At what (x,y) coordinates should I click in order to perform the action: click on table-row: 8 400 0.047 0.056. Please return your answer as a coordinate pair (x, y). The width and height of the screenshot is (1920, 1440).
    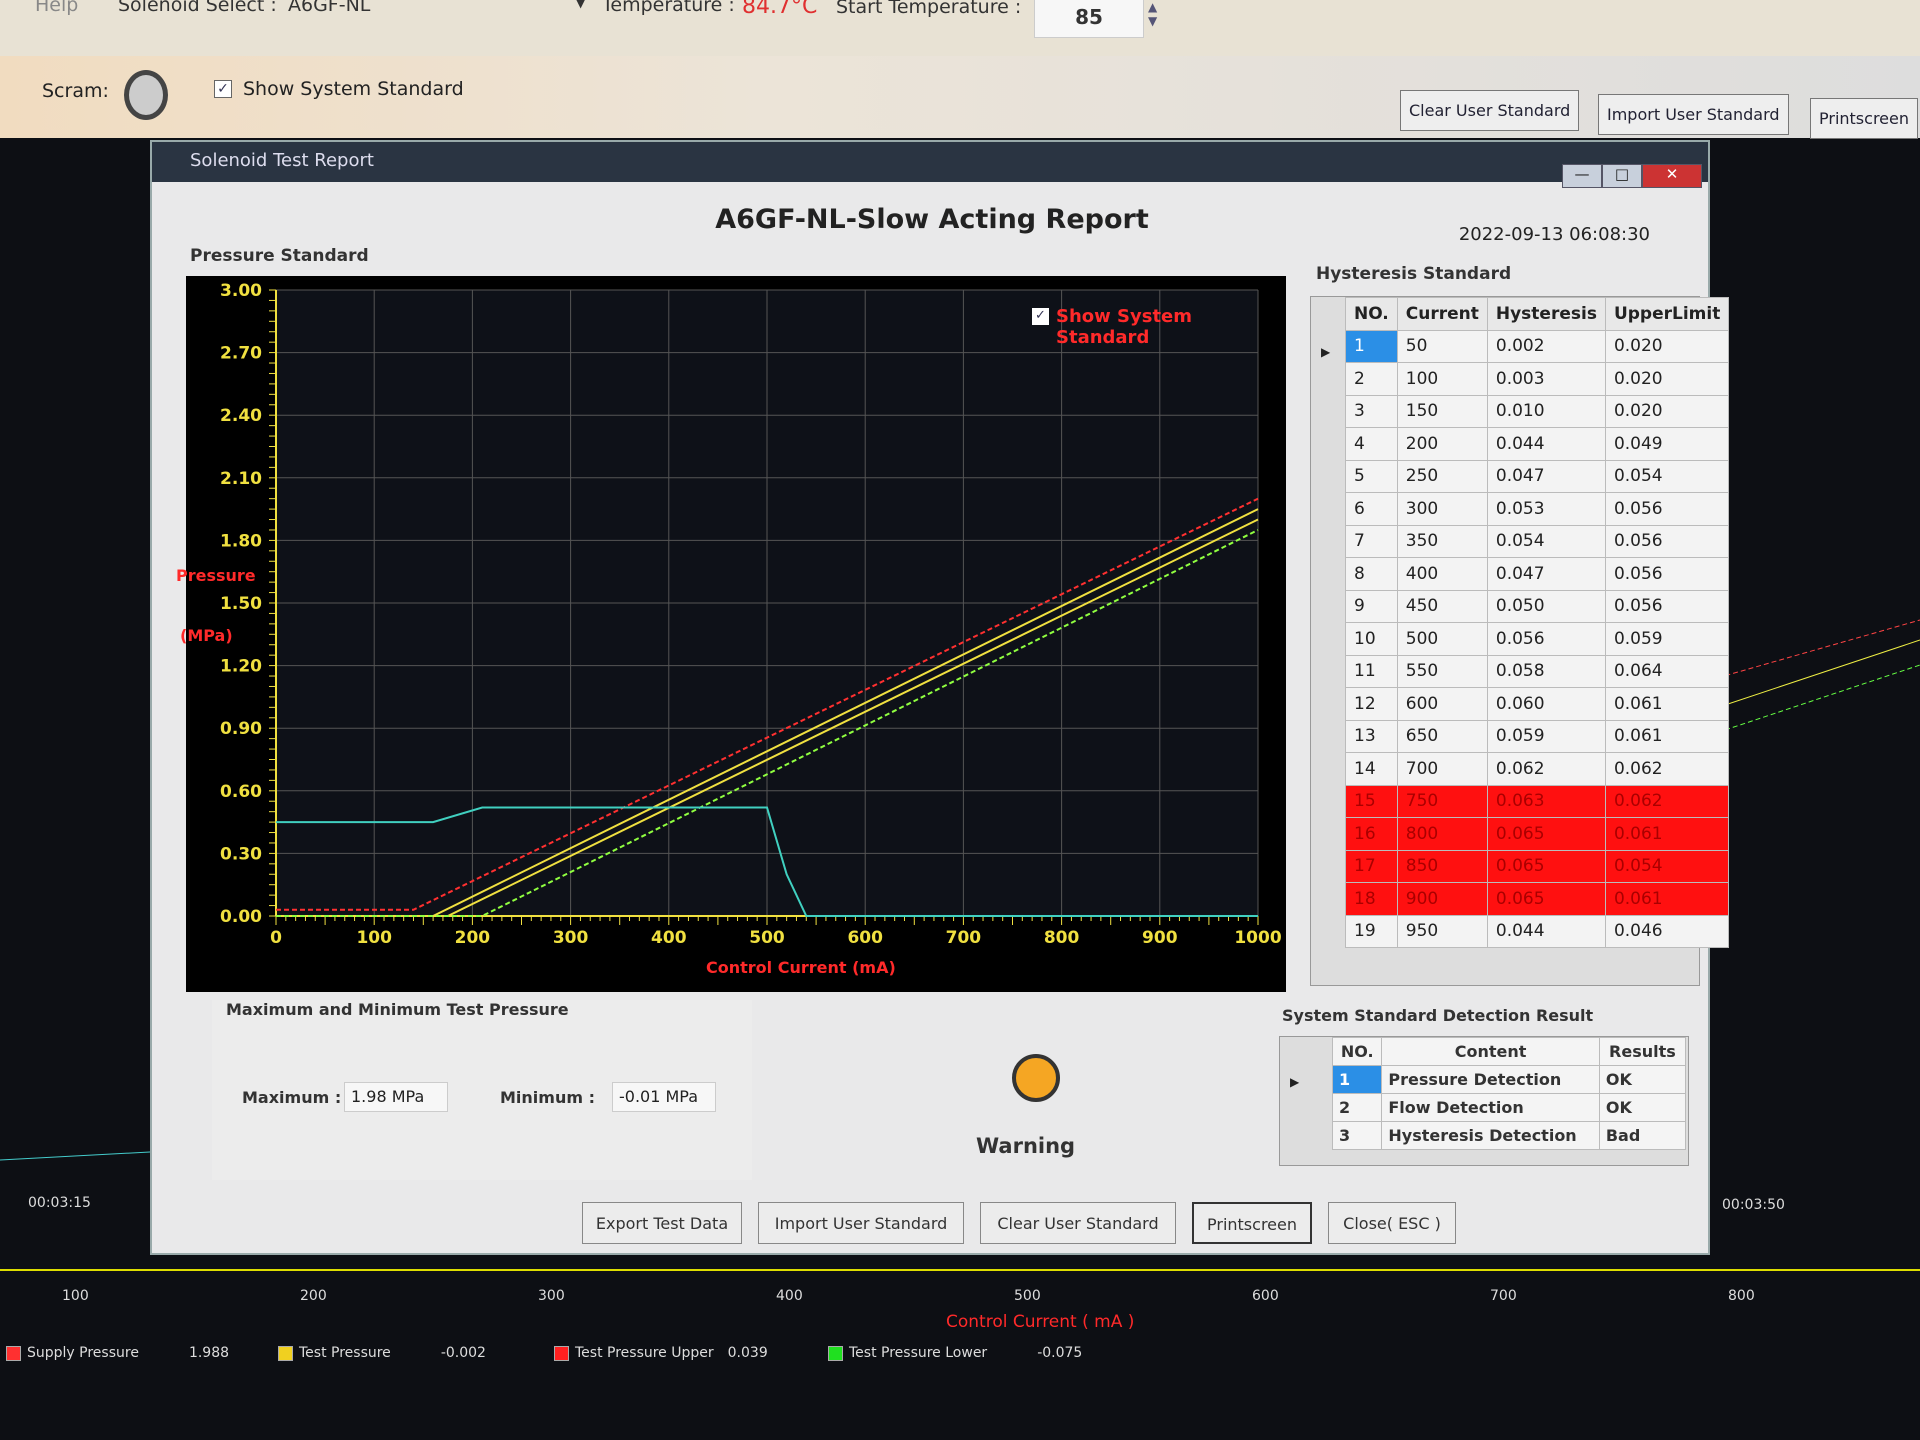
    Looking at the image, I should click on (1537, 574).